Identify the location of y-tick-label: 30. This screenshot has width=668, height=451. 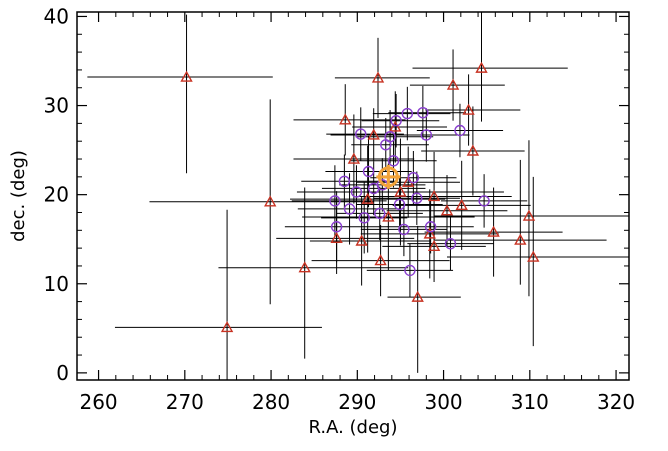
(56, 106).